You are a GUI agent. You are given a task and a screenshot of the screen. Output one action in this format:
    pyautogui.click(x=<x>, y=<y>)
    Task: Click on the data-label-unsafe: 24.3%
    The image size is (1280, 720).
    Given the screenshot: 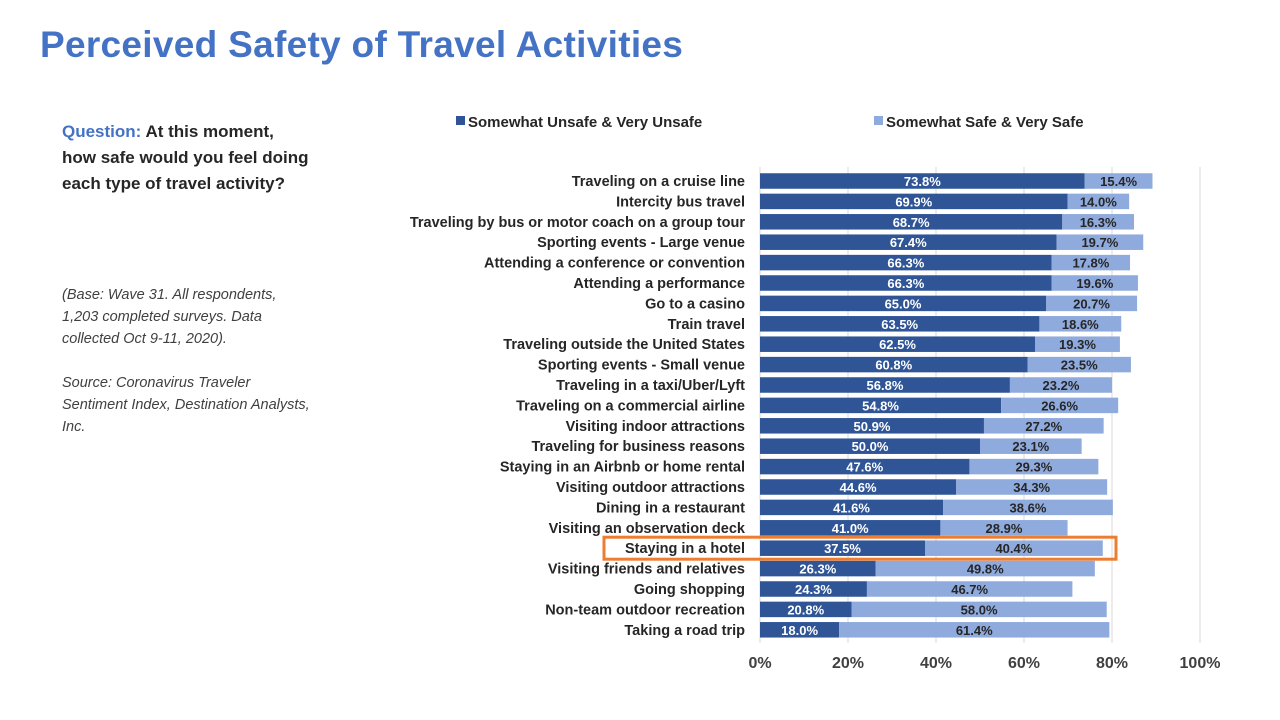 What is the action you would take?
    pyautogui.click(x=813, y=589)
    